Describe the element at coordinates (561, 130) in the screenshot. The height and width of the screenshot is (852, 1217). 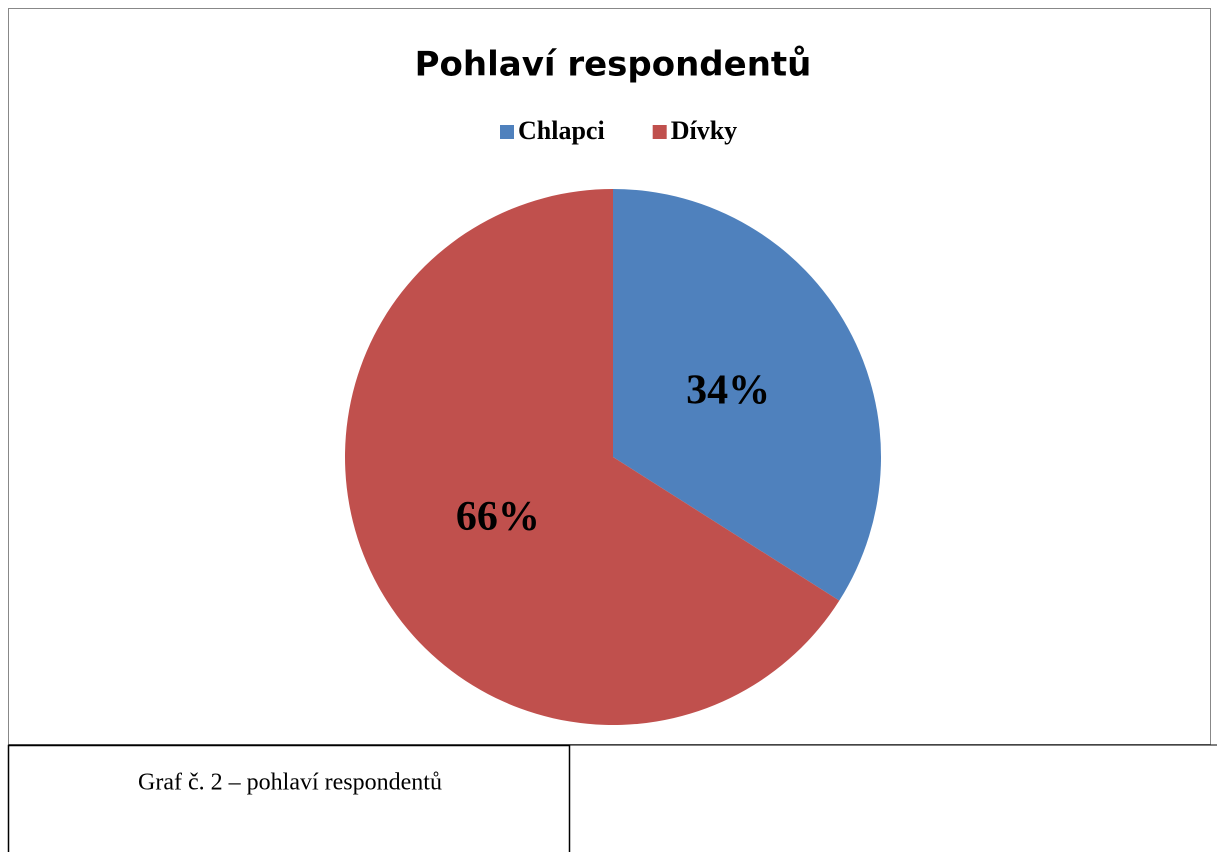
I see `legend-label: Chlapci` at that location.